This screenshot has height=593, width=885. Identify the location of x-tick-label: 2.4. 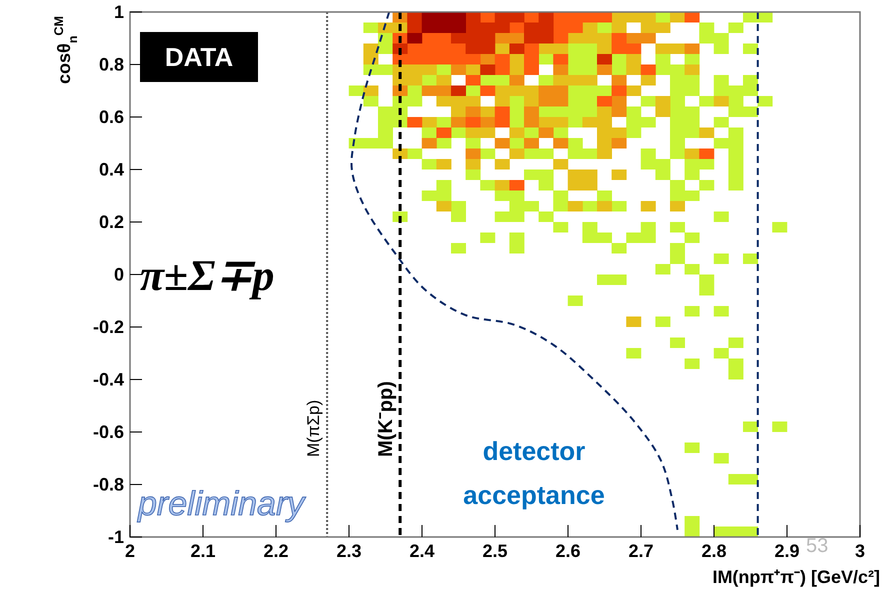
(422, 551).